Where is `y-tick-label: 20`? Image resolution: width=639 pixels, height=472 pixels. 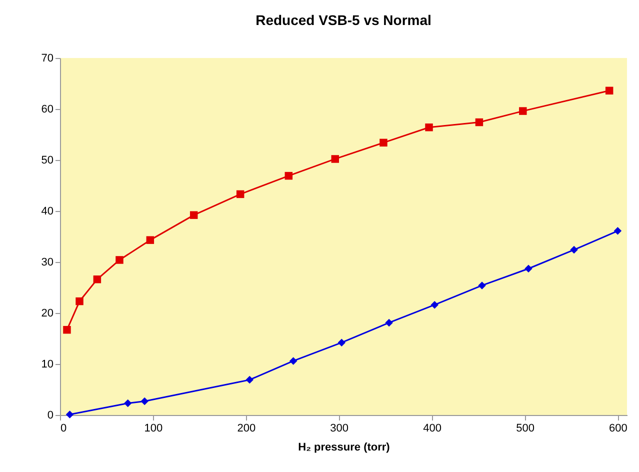
y-tick-label: 20 is located at coordinates (47, 314).